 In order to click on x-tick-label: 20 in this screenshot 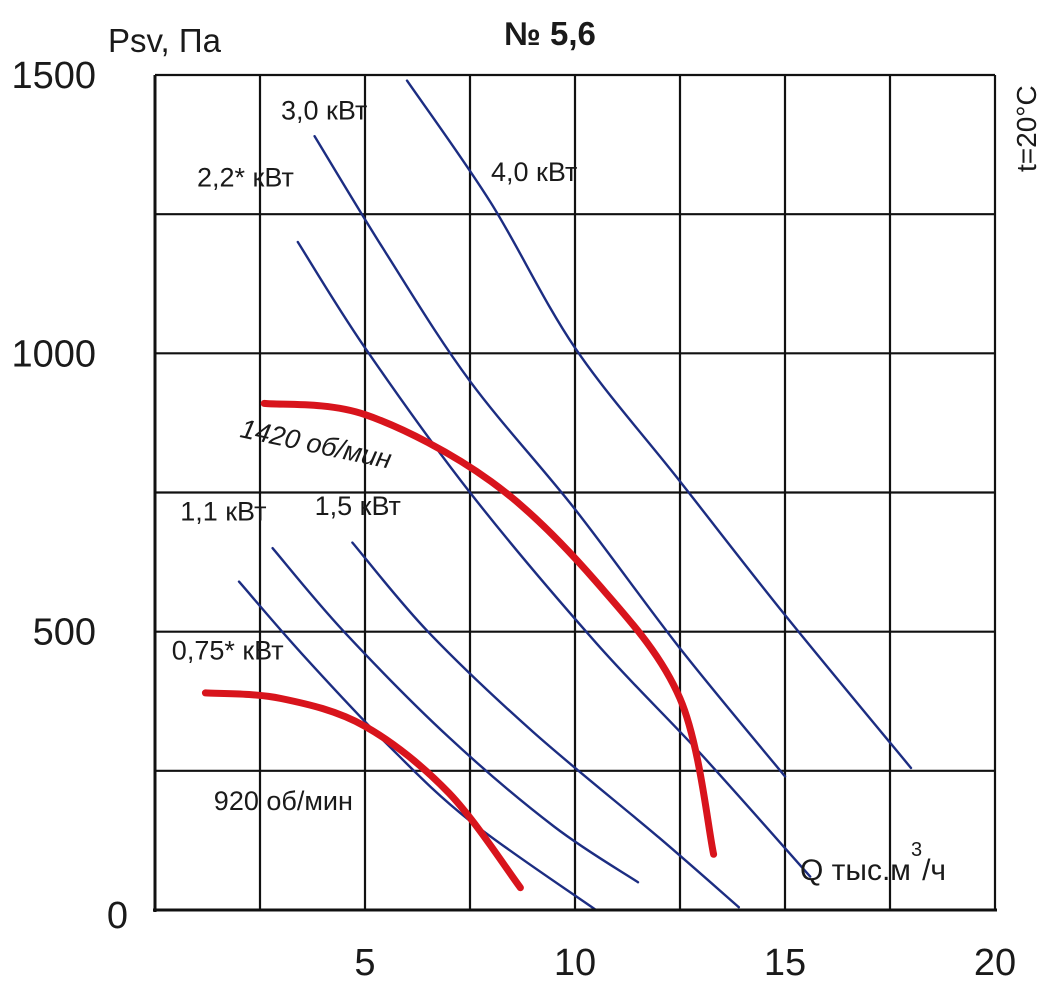, I will do `click(995, 963)`.